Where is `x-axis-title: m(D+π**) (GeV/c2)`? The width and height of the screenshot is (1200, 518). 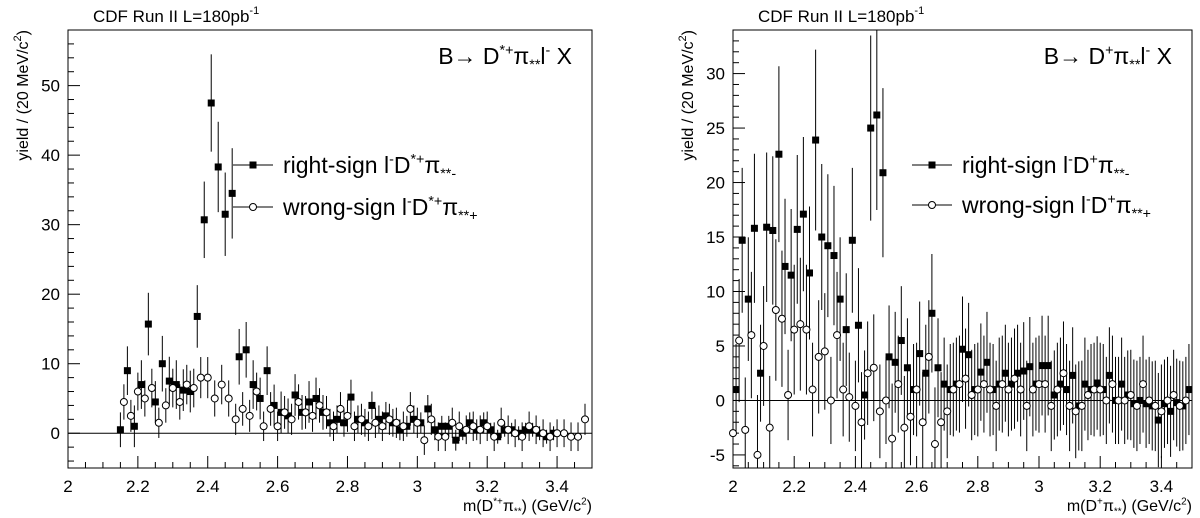
x-axis-title: m(D+π**) (GeV/c2) is located at coordinates (1129, 506).